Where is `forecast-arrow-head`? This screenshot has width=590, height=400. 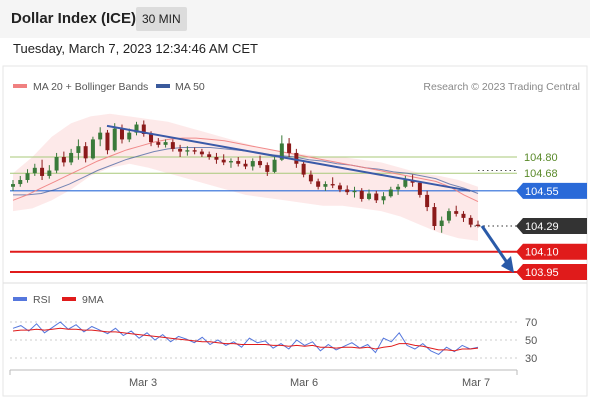 forecast-arrow-head is located at coordinates (507, 265).